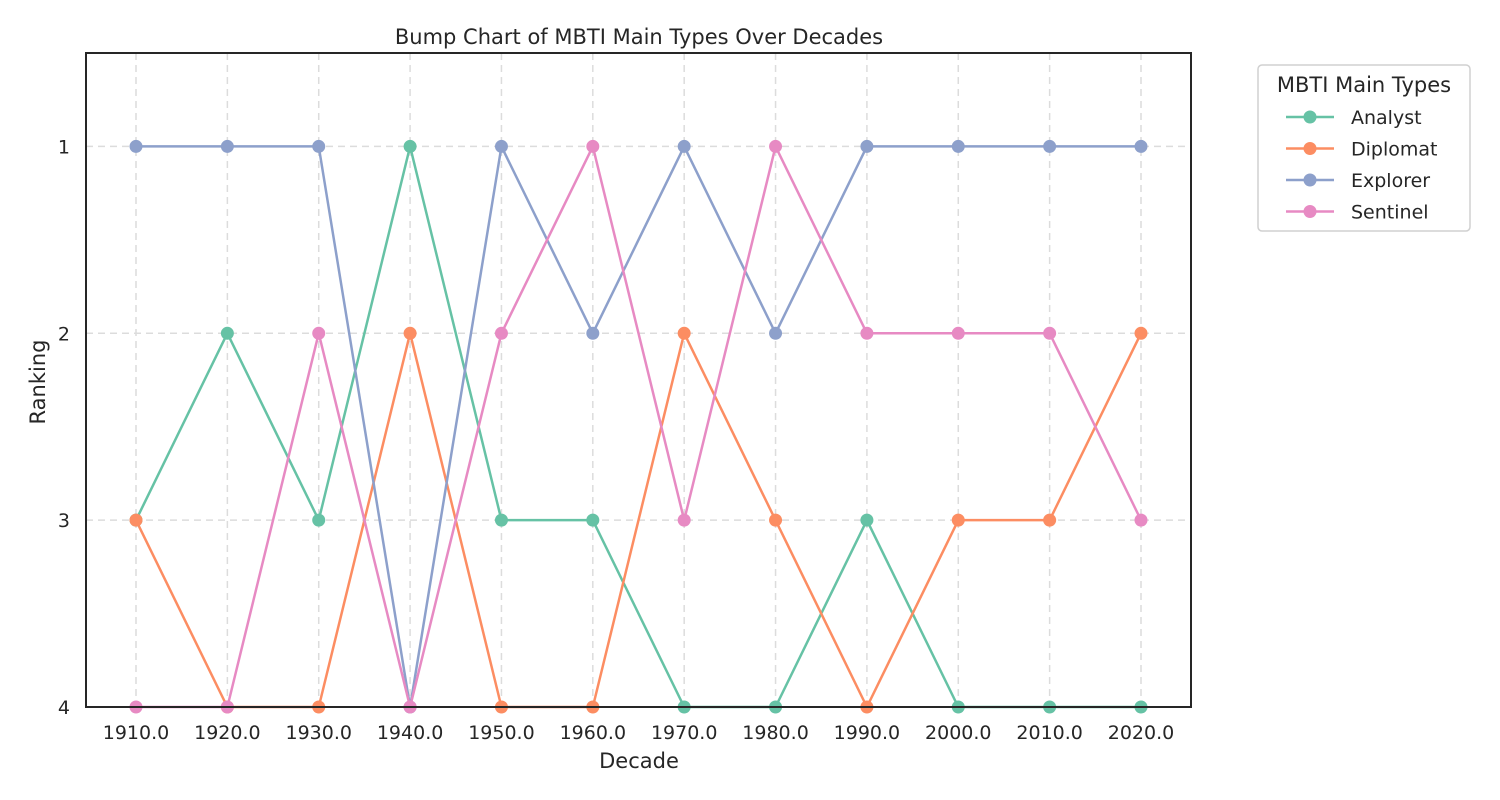  What do you see at coordinates (639, 761) in the screenshot?
I see `x-axis-label: Decade` at bounding box center [639, 761].